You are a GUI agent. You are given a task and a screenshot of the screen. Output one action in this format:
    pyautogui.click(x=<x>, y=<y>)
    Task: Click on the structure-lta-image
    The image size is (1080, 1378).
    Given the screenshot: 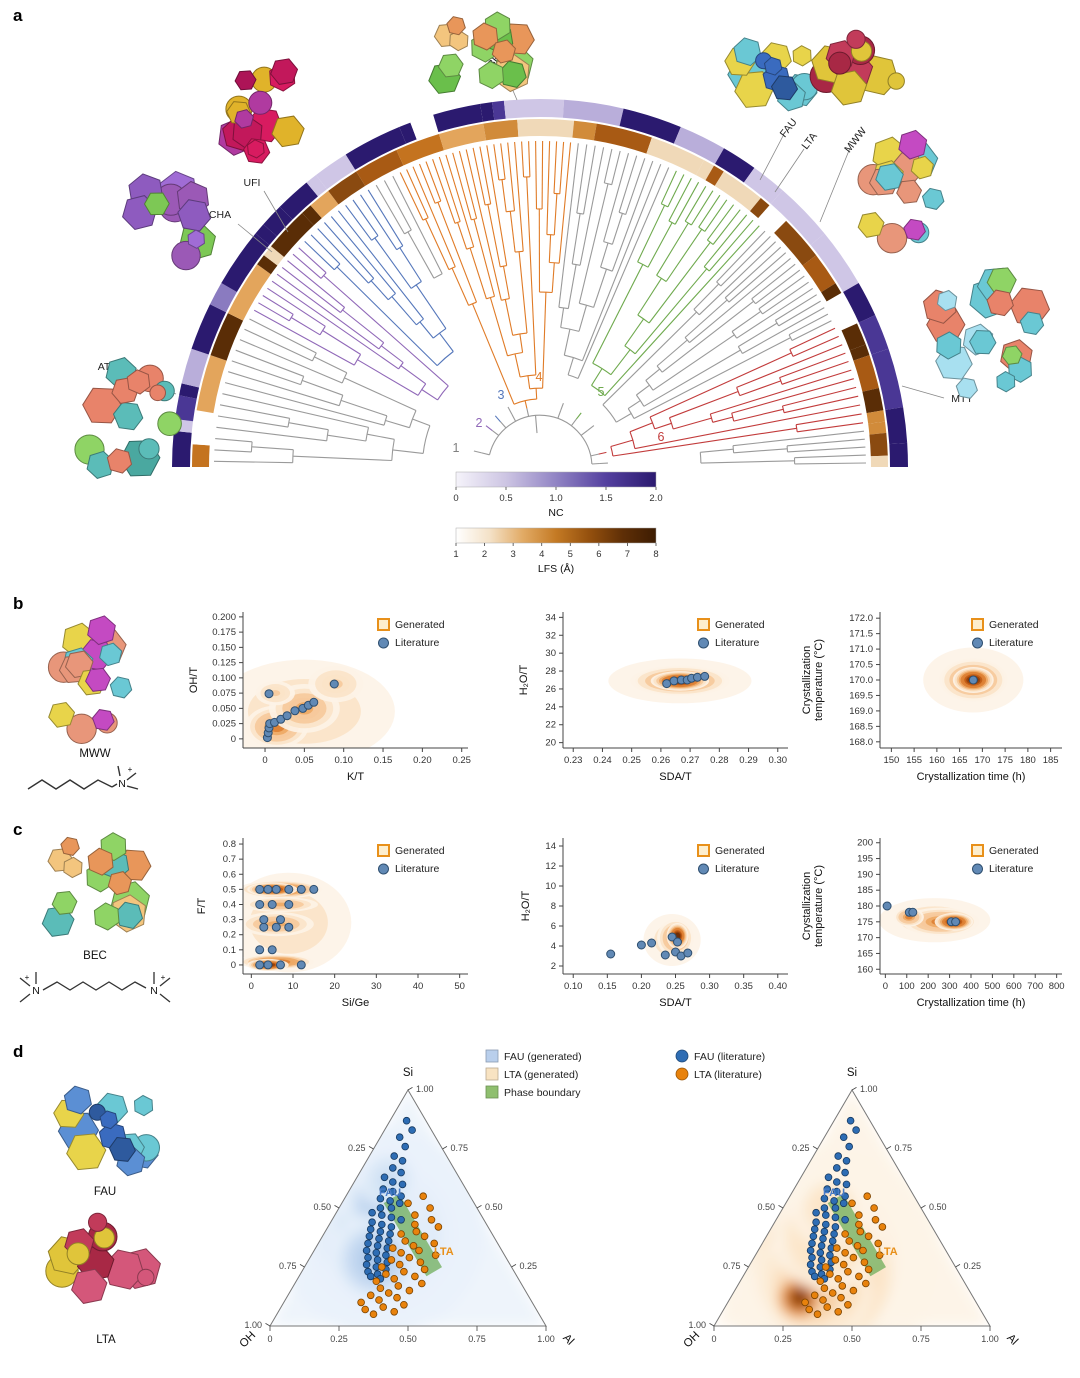 What is the action you would take?
    pyautogui.click(x=857, y=67)
    